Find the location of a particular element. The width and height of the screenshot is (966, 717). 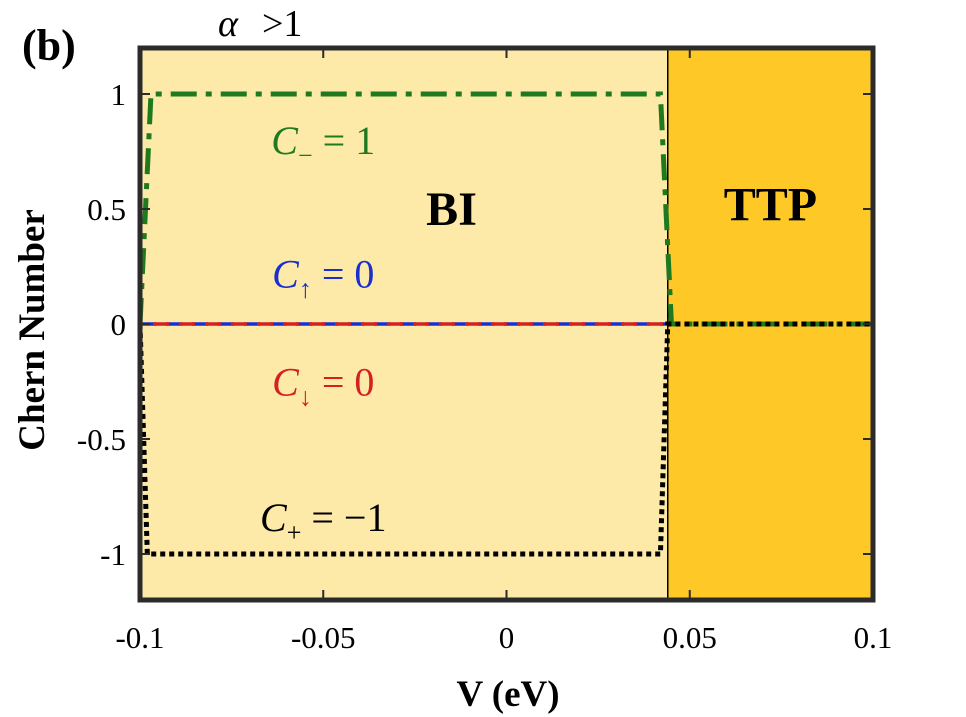

x-axis-label: V (eV) is located at coordinates (507, 694).